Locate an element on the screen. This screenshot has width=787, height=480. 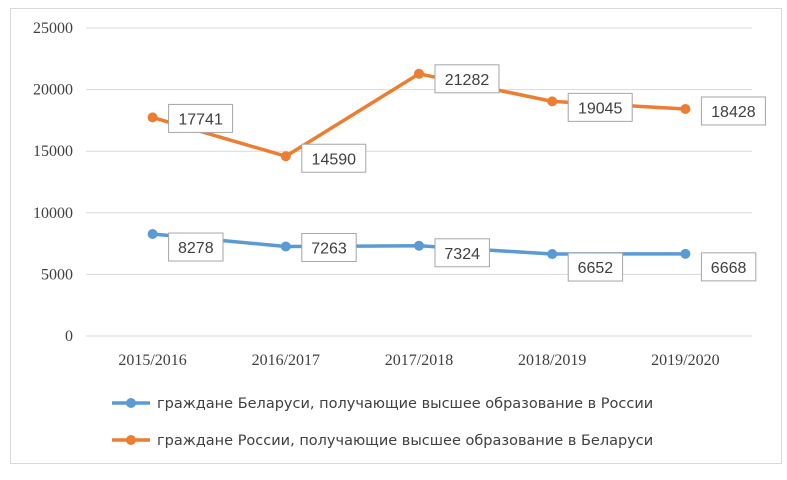
data-label: 18428 is located at coordinates (733, 112).